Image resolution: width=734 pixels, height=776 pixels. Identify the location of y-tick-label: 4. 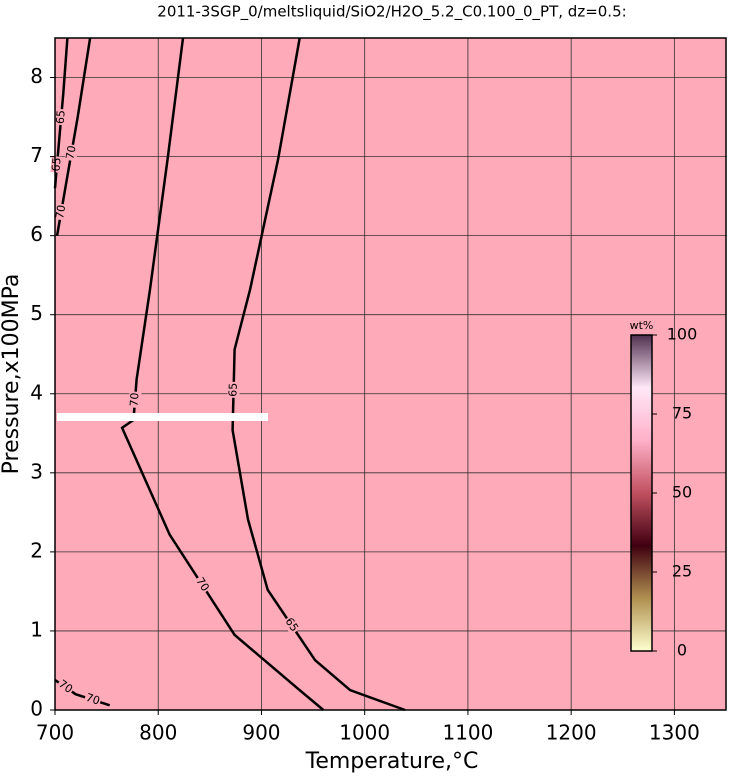
(36, 392).